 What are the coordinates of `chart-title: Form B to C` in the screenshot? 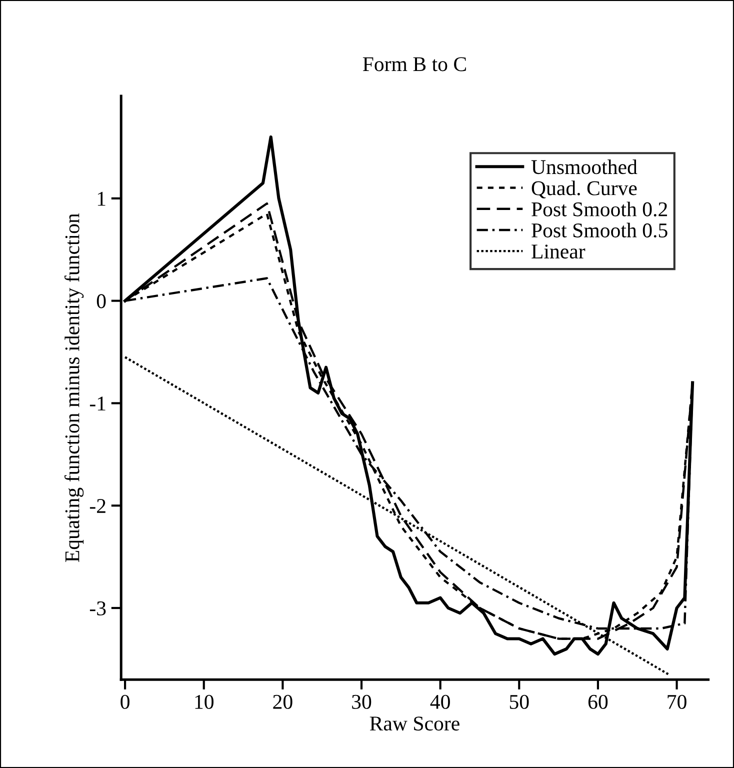 It's located at (414, 64).